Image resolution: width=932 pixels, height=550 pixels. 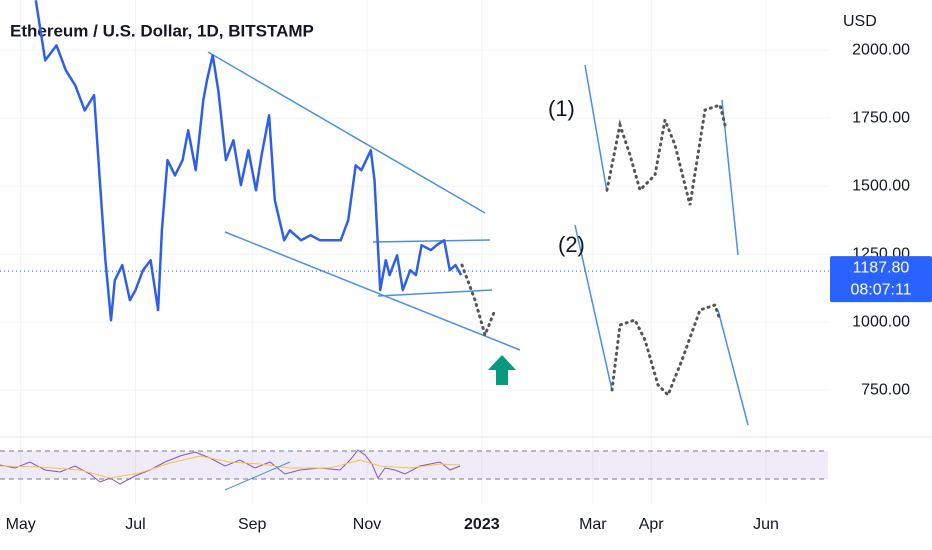 What do you see at coordinates (593, 524) in the screenshot?
I see `x-tick-label: Mar` at bounding box center [593, 524].